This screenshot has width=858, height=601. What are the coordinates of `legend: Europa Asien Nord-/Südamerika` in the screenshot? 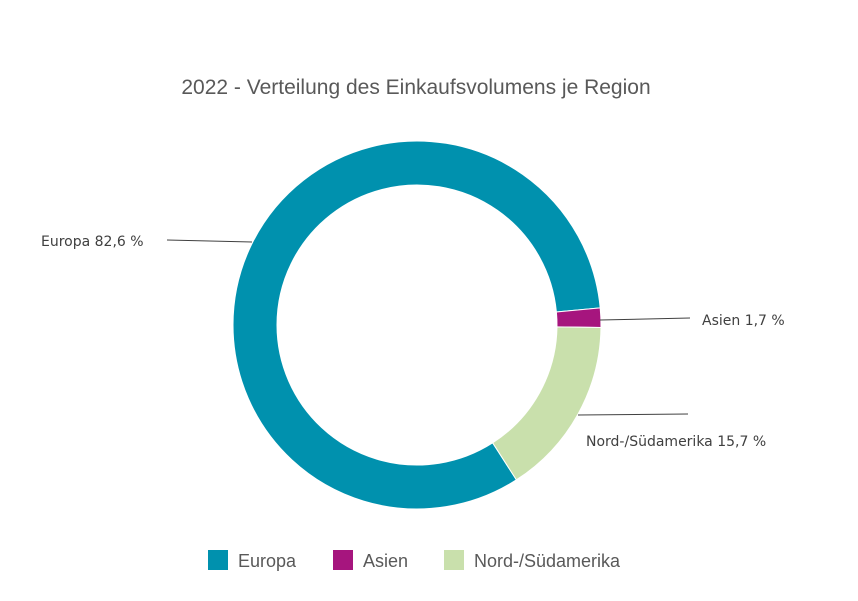 It's located at (414, 560).